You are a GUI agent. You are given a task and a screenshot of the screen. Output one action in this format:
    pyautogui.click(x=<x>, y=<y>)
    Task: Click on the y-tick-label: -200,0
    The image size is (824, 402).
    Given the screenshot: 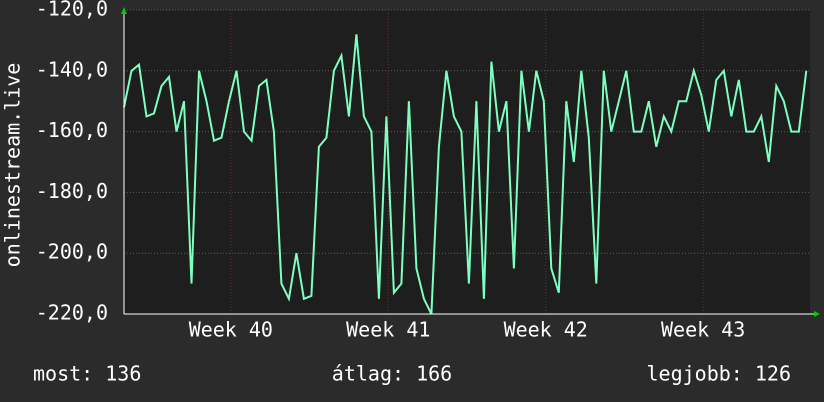 What is the action you would take?
    pyautogui.click(x=72, y=252)
    